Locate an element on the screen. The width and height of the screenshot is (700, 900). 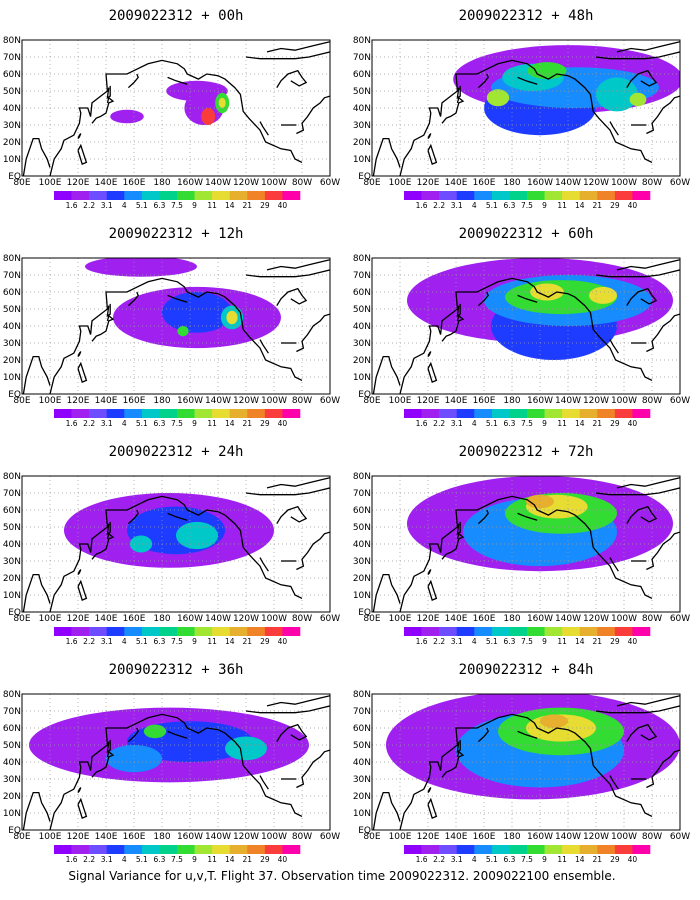
coastlines is located at coordinates (176, 326).